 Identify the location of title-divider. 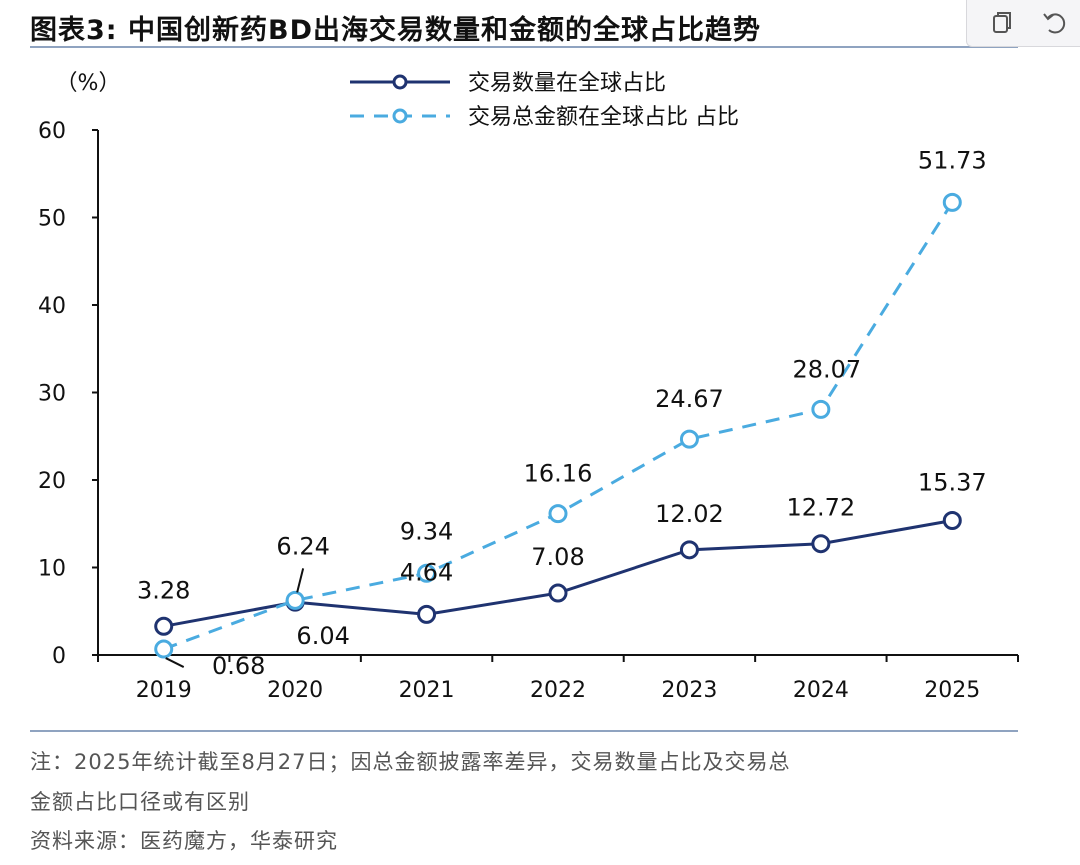
(524, 47).